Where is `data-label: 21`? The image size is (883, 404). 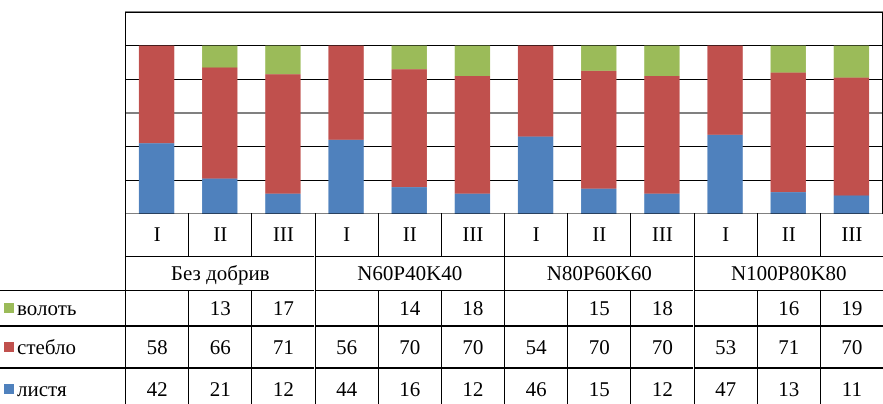 data-label: 21 is located at coordinates (220, 386).